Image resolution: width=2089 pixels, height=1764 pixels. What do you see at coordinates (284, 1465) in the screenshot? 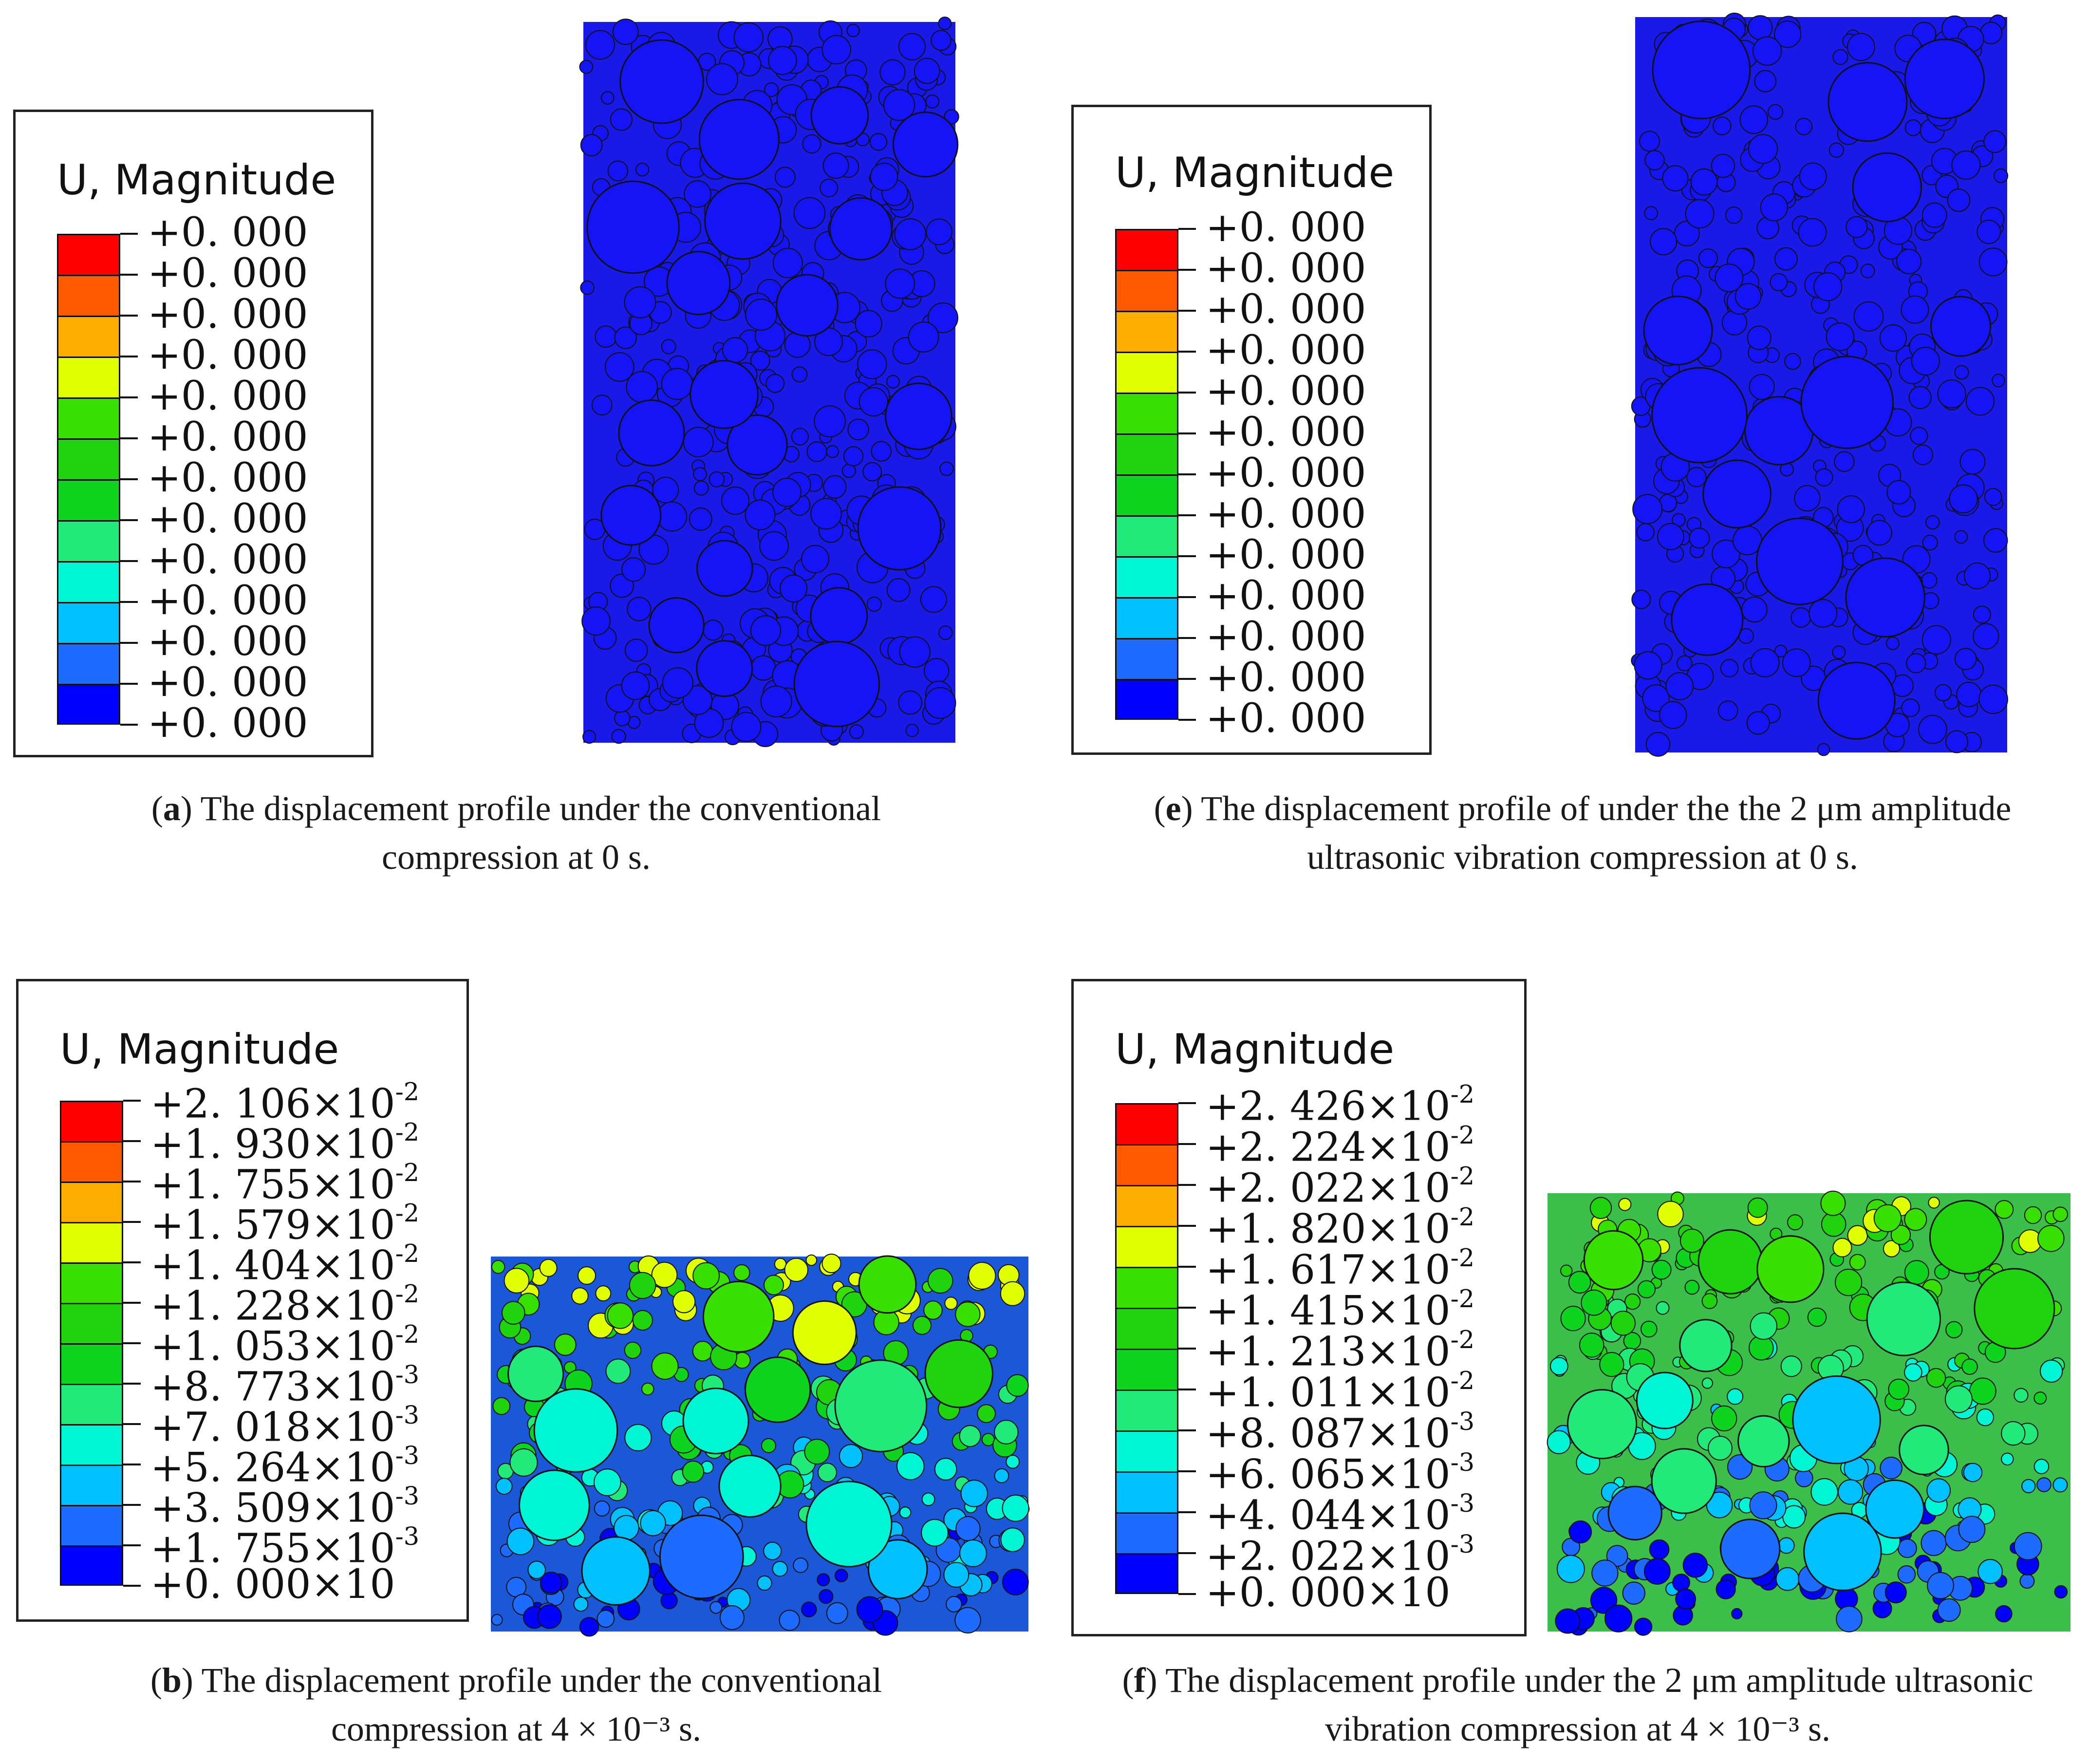
I see `colorbar-tick-label: +5. 264×10-3` at bounding box center [284, 1465].